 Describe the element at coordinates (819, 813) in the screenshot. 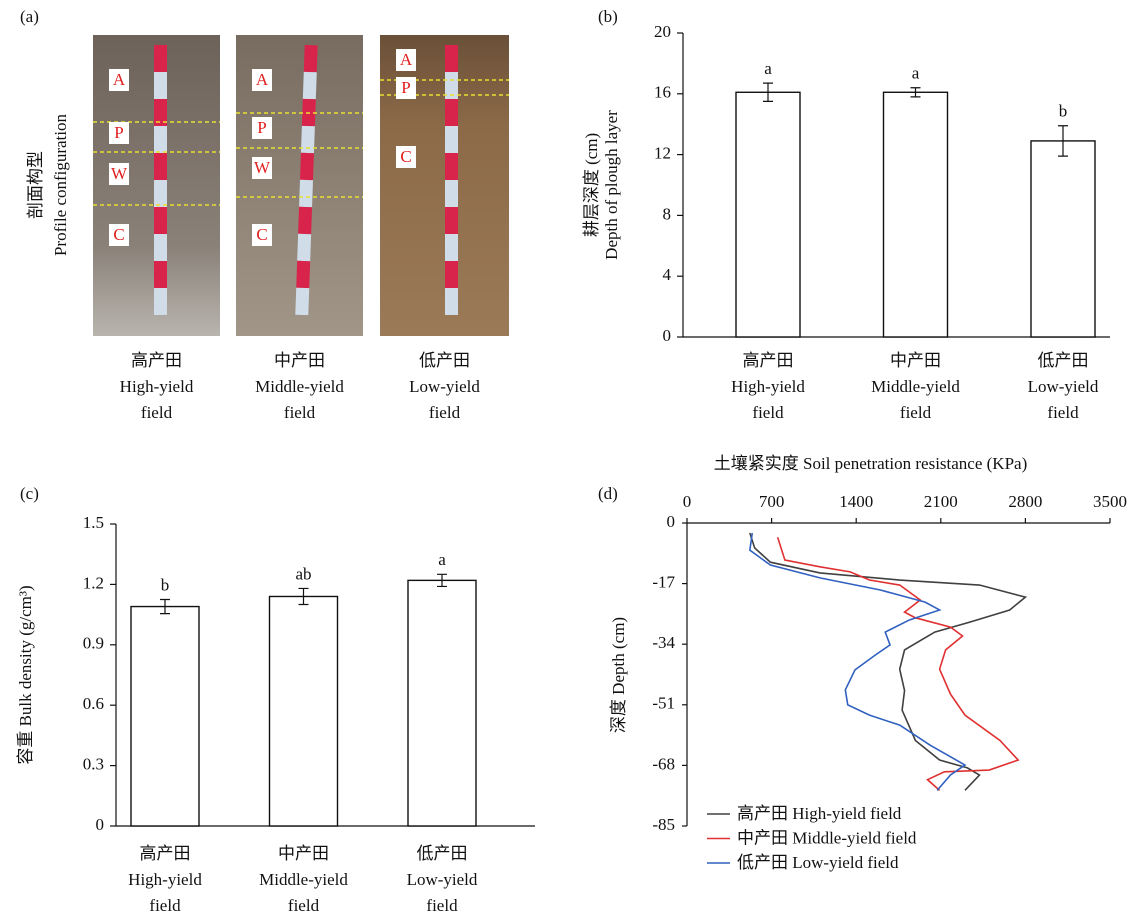

I see `legend-label: 高产田 High-yield field` at that location.